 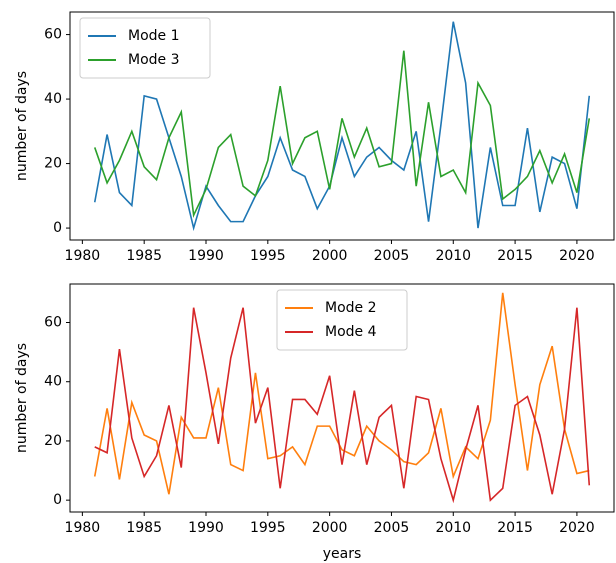 I want to click on legend-label: Mode 4, so click(x=351, y=332).